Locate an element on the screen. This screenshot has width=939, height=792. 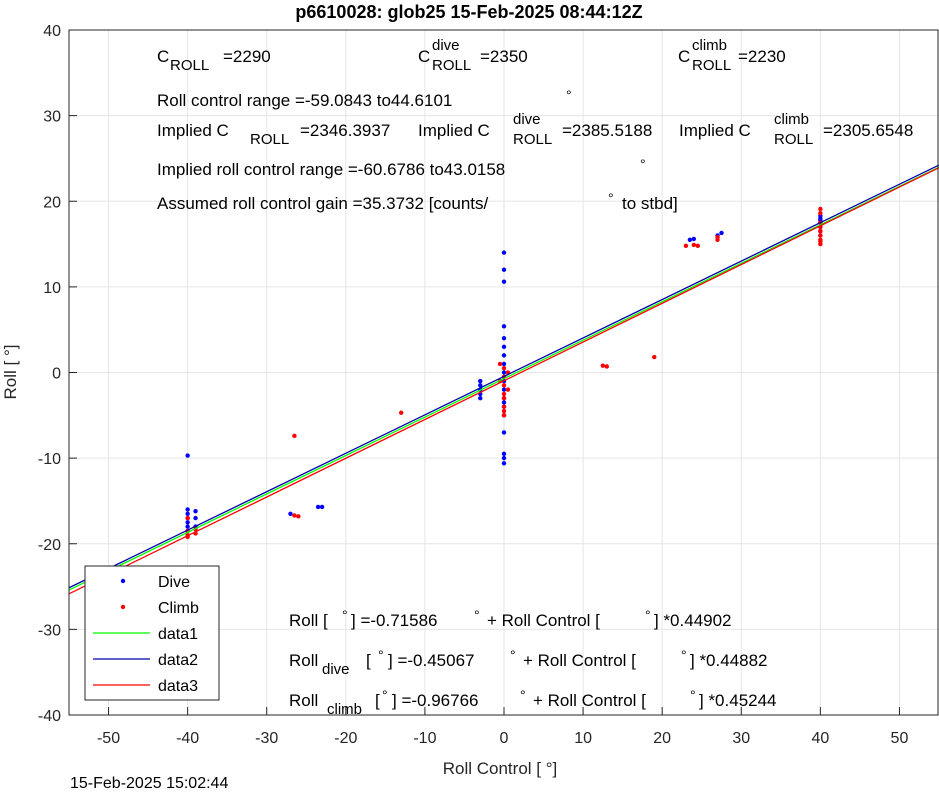
x-tick-label: -10 is located at coordinates (424, 738).